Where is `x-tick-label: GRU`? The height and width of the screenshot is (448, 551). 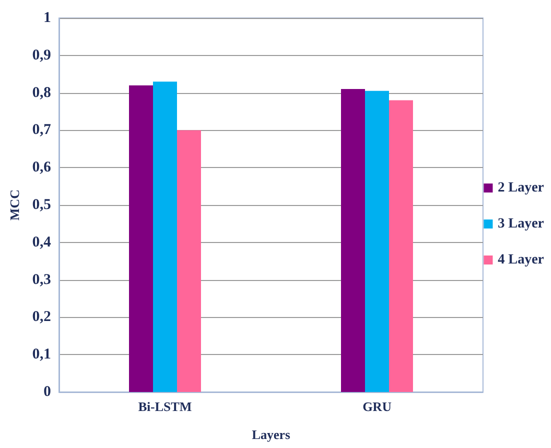
x-tick-label: GRU is located at coordinates (377, 406).